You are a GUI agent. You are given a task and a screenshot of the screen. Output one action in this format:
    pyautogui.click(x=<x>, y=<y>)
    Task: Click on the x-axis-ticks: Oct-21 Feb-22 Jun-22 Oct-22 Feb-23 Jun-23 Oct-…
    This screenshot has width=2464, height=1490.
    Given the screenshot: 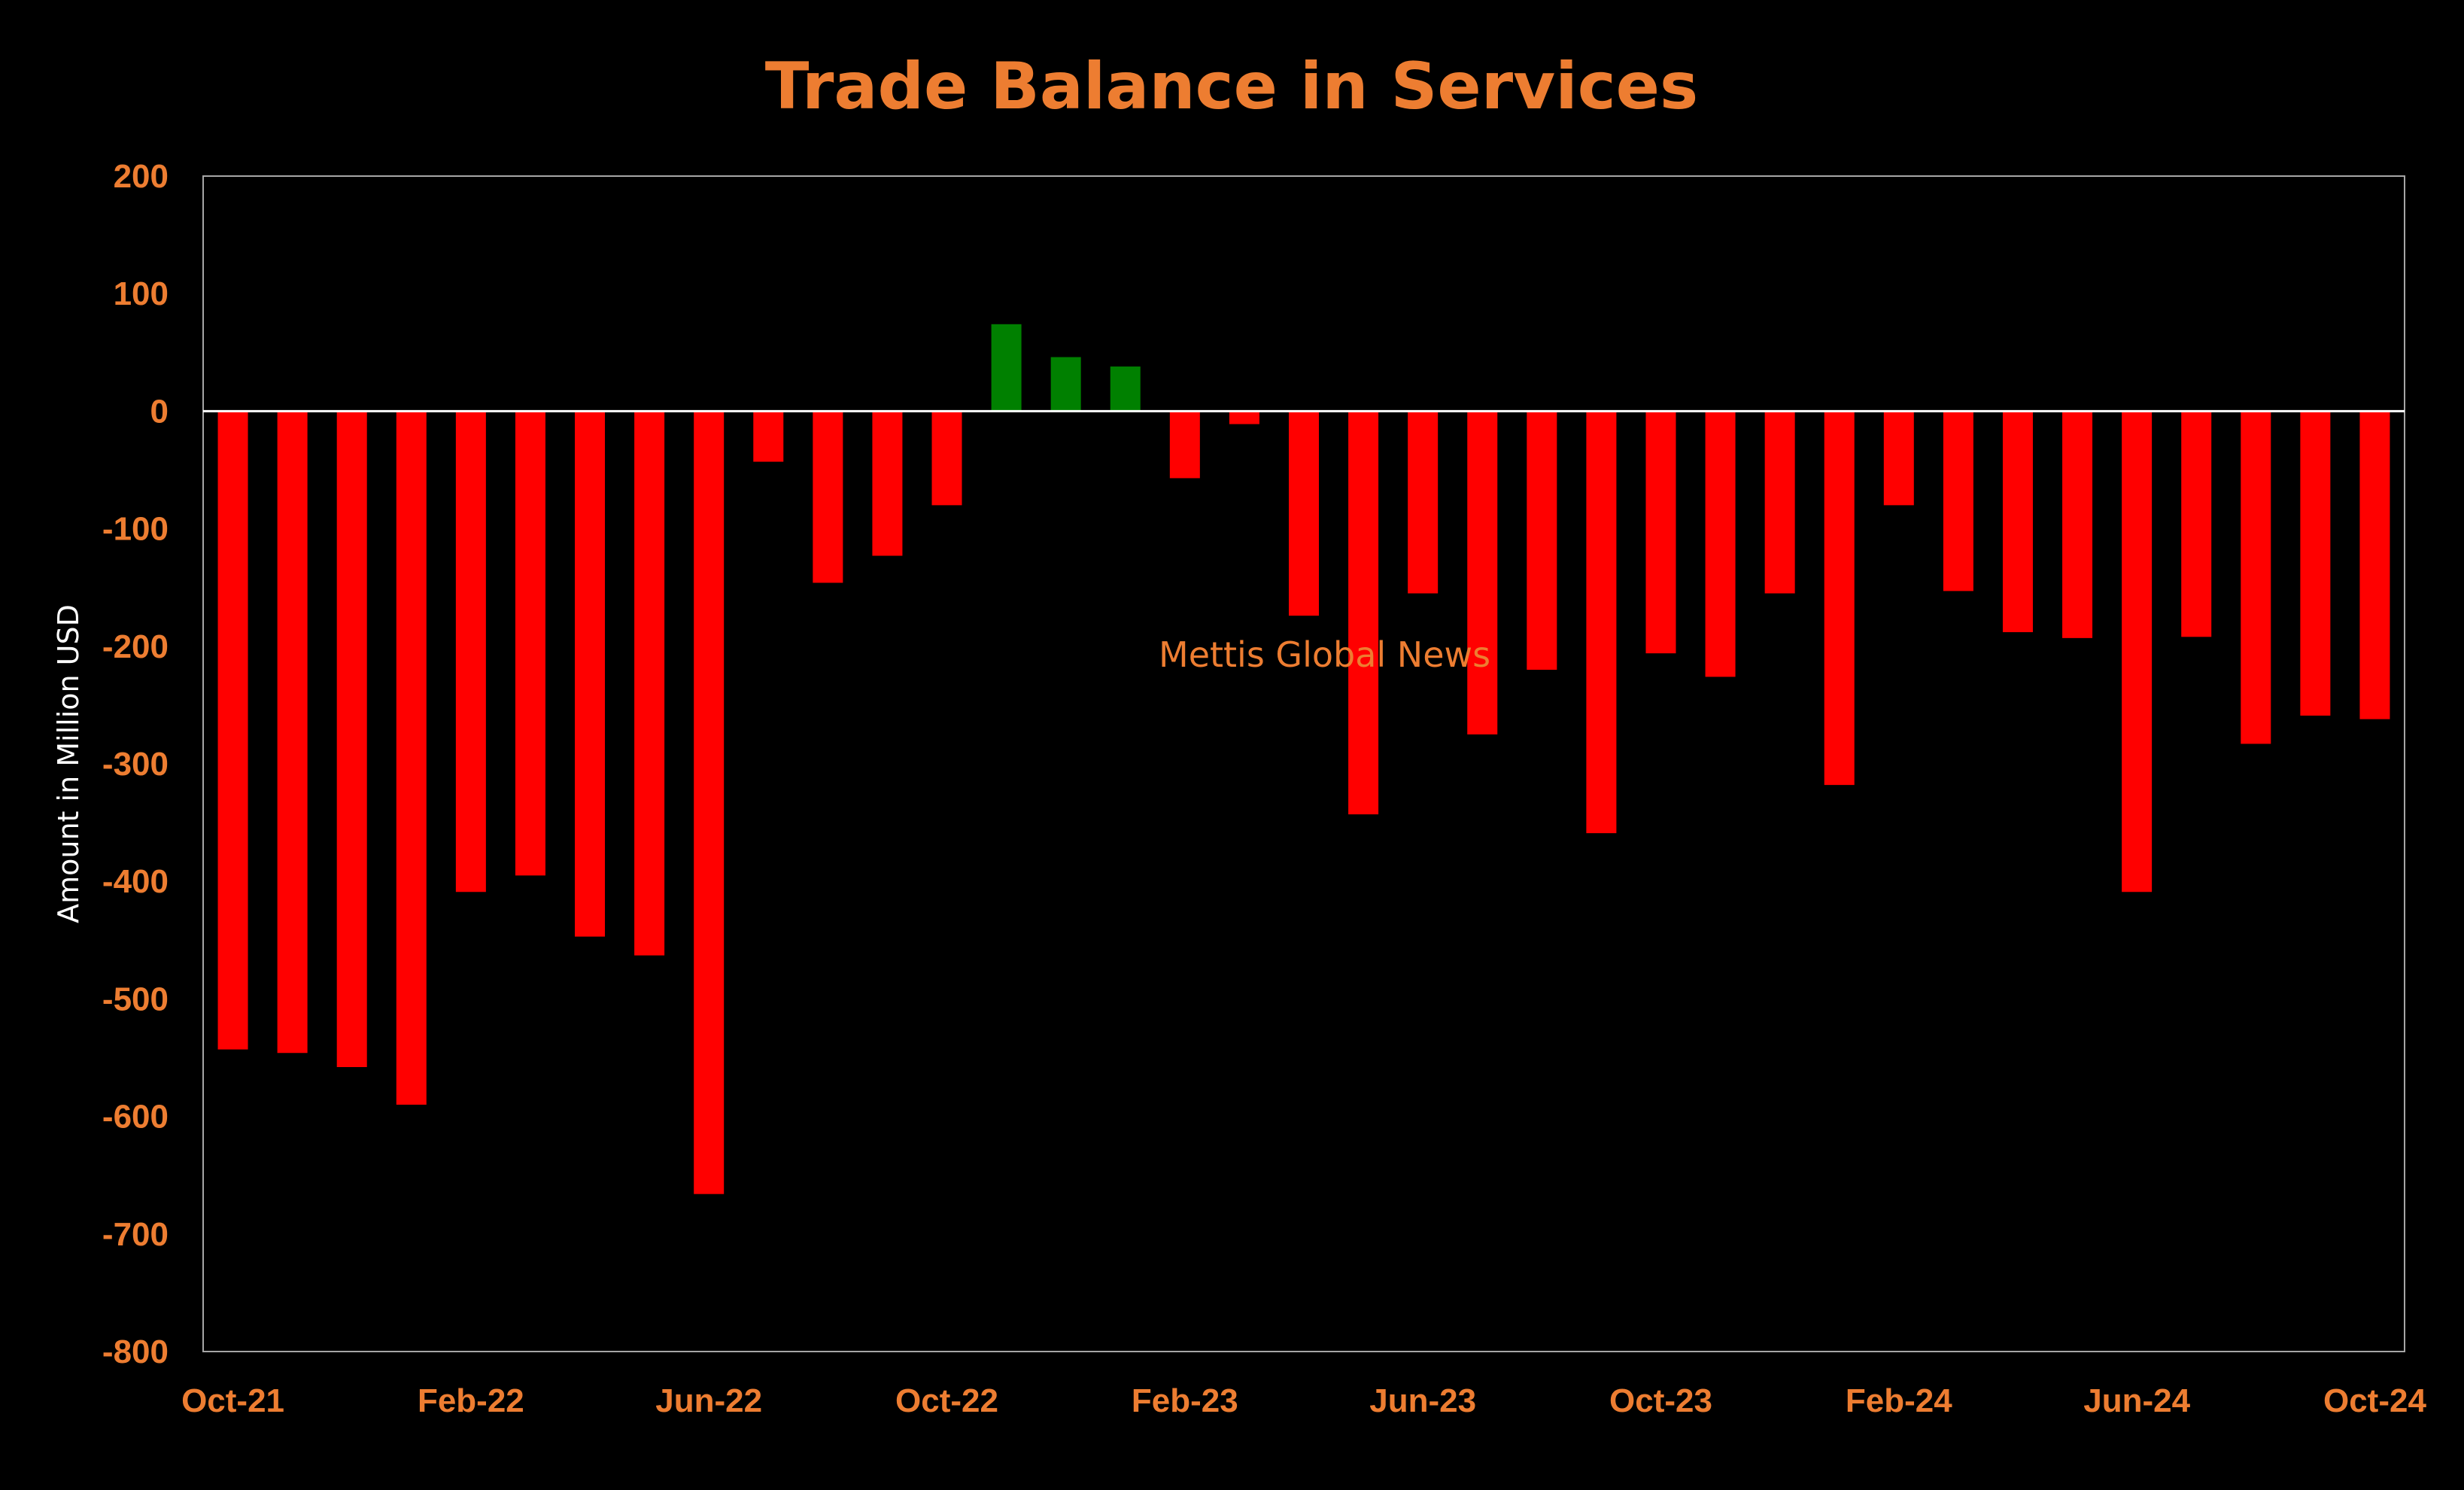 What is the action you would take?
    pyautogui.click(x=1304, y=1400)
    